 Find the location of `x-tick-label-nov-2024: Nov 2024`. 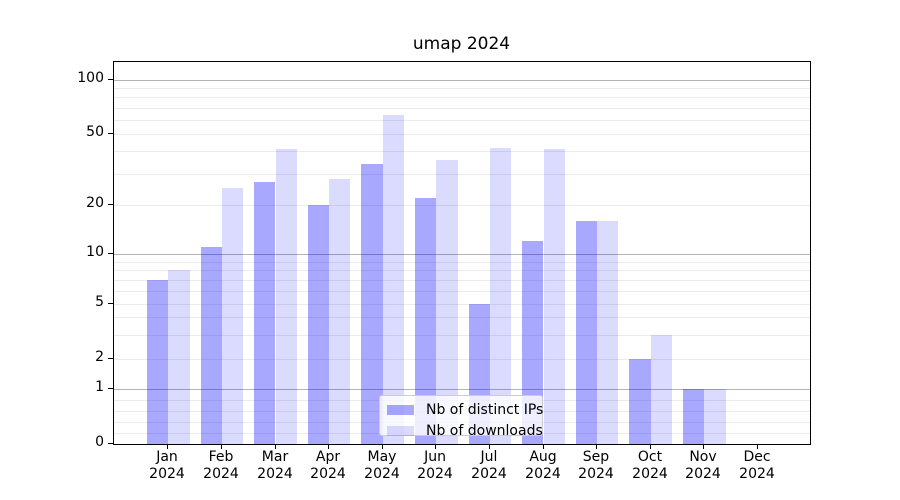

x-tick-label-nov-2024: Nov 2024 is located at coordinates (703, 465).